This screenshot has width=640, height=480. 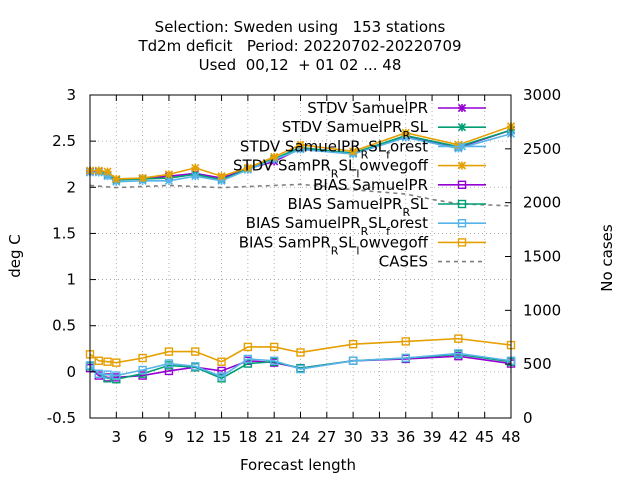 I want to click on legend-label: BIAS SamuelPRRSL, so click(x=357, y=207).